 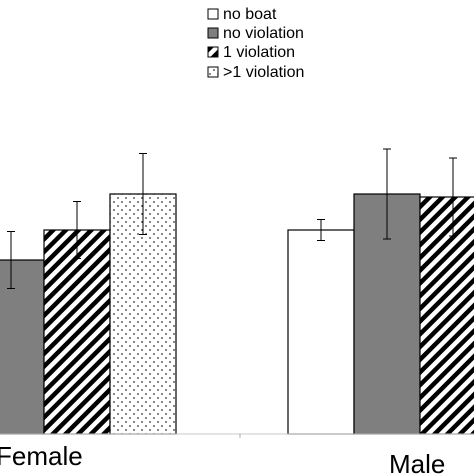 I want to click on bar-female-1-violation, so click(x=77, y=332).